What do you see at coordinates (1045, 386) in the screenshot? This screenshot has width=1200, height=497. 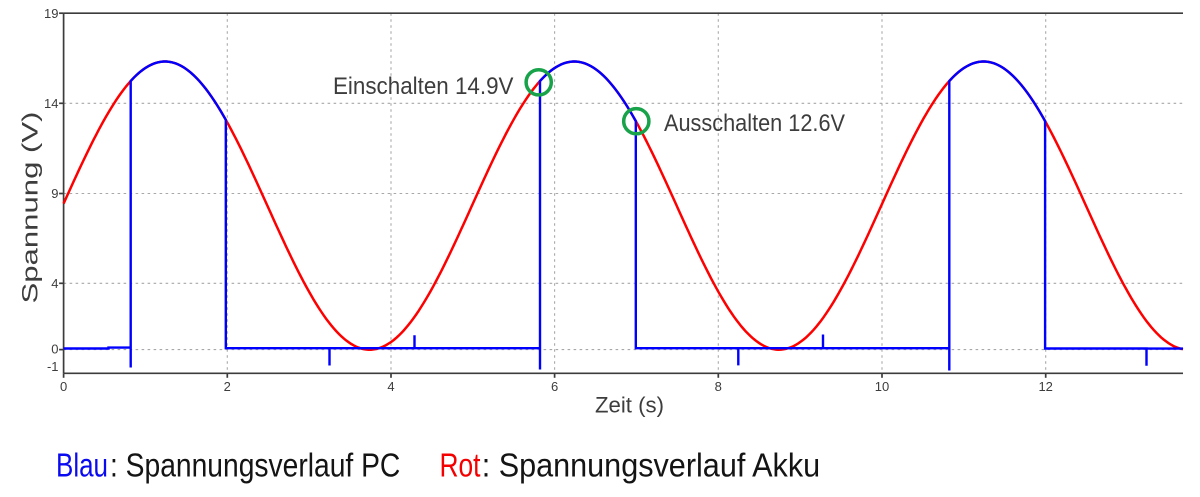 I see `svg-text: 12` at bounding box center [1045, 386].